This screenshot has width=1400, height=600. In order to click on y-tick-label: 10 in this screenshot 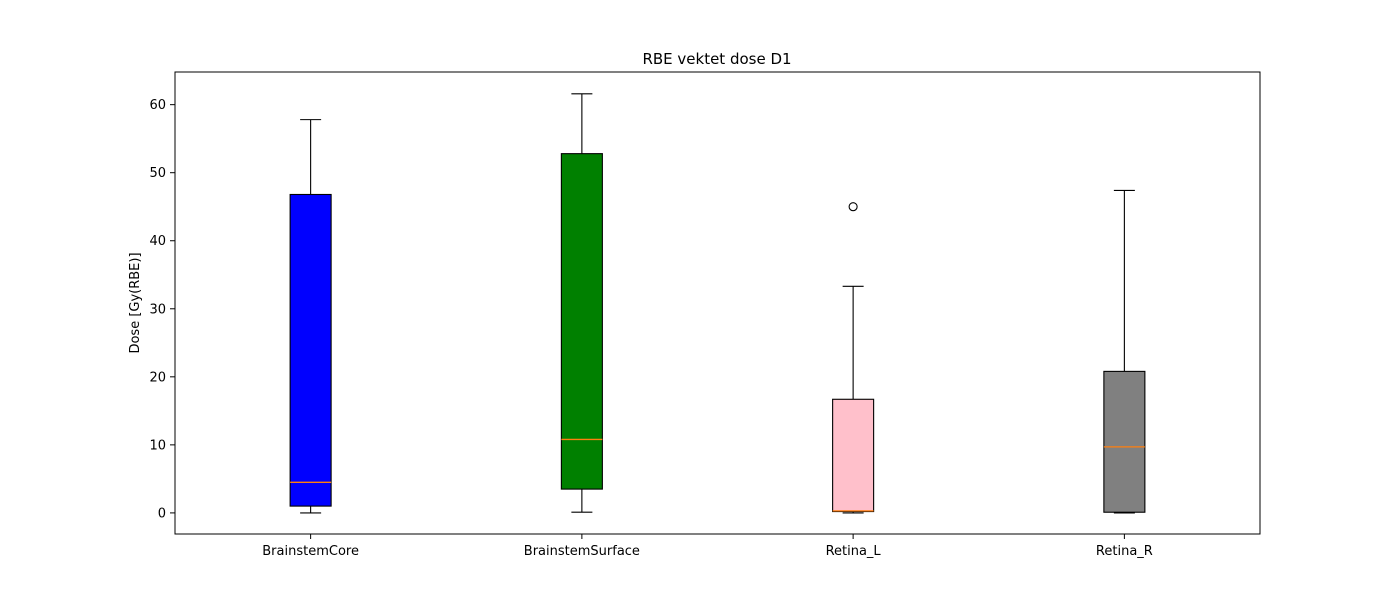, I will do `click(157, 445)`.